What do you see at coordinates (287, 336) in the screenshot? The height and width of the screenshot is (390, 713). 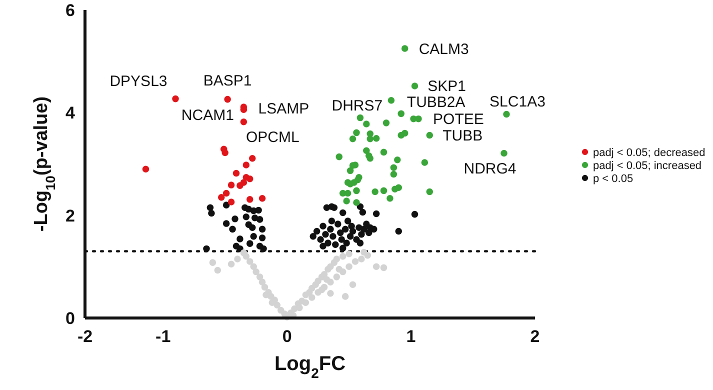 I see `x-tick-label: 0` at bounding box center [287, 336].